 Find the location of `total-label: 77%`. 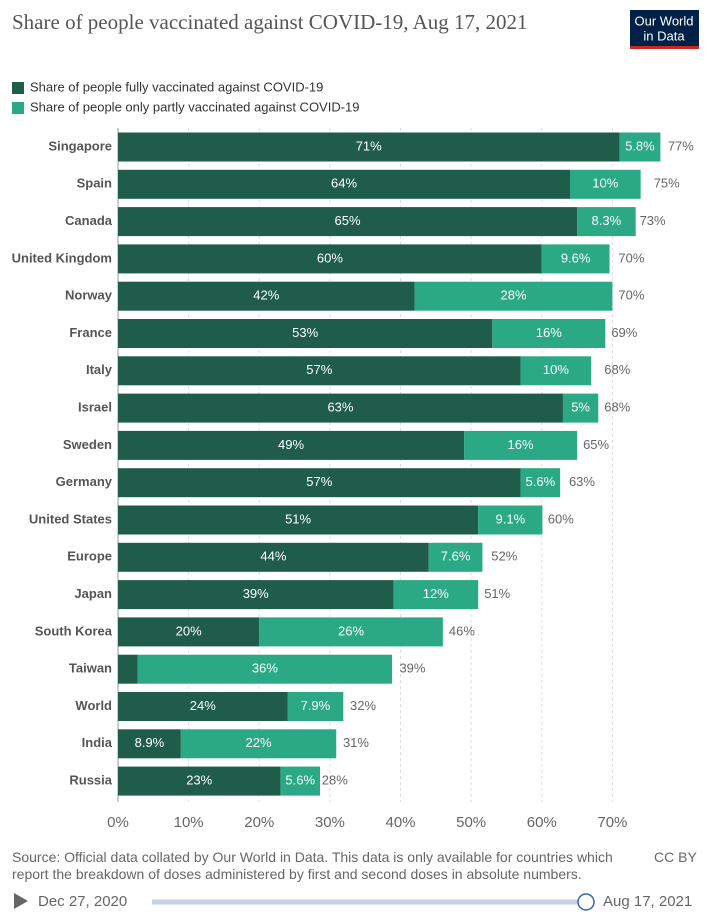

total-label: 77% is located at coordinates (681, 145).